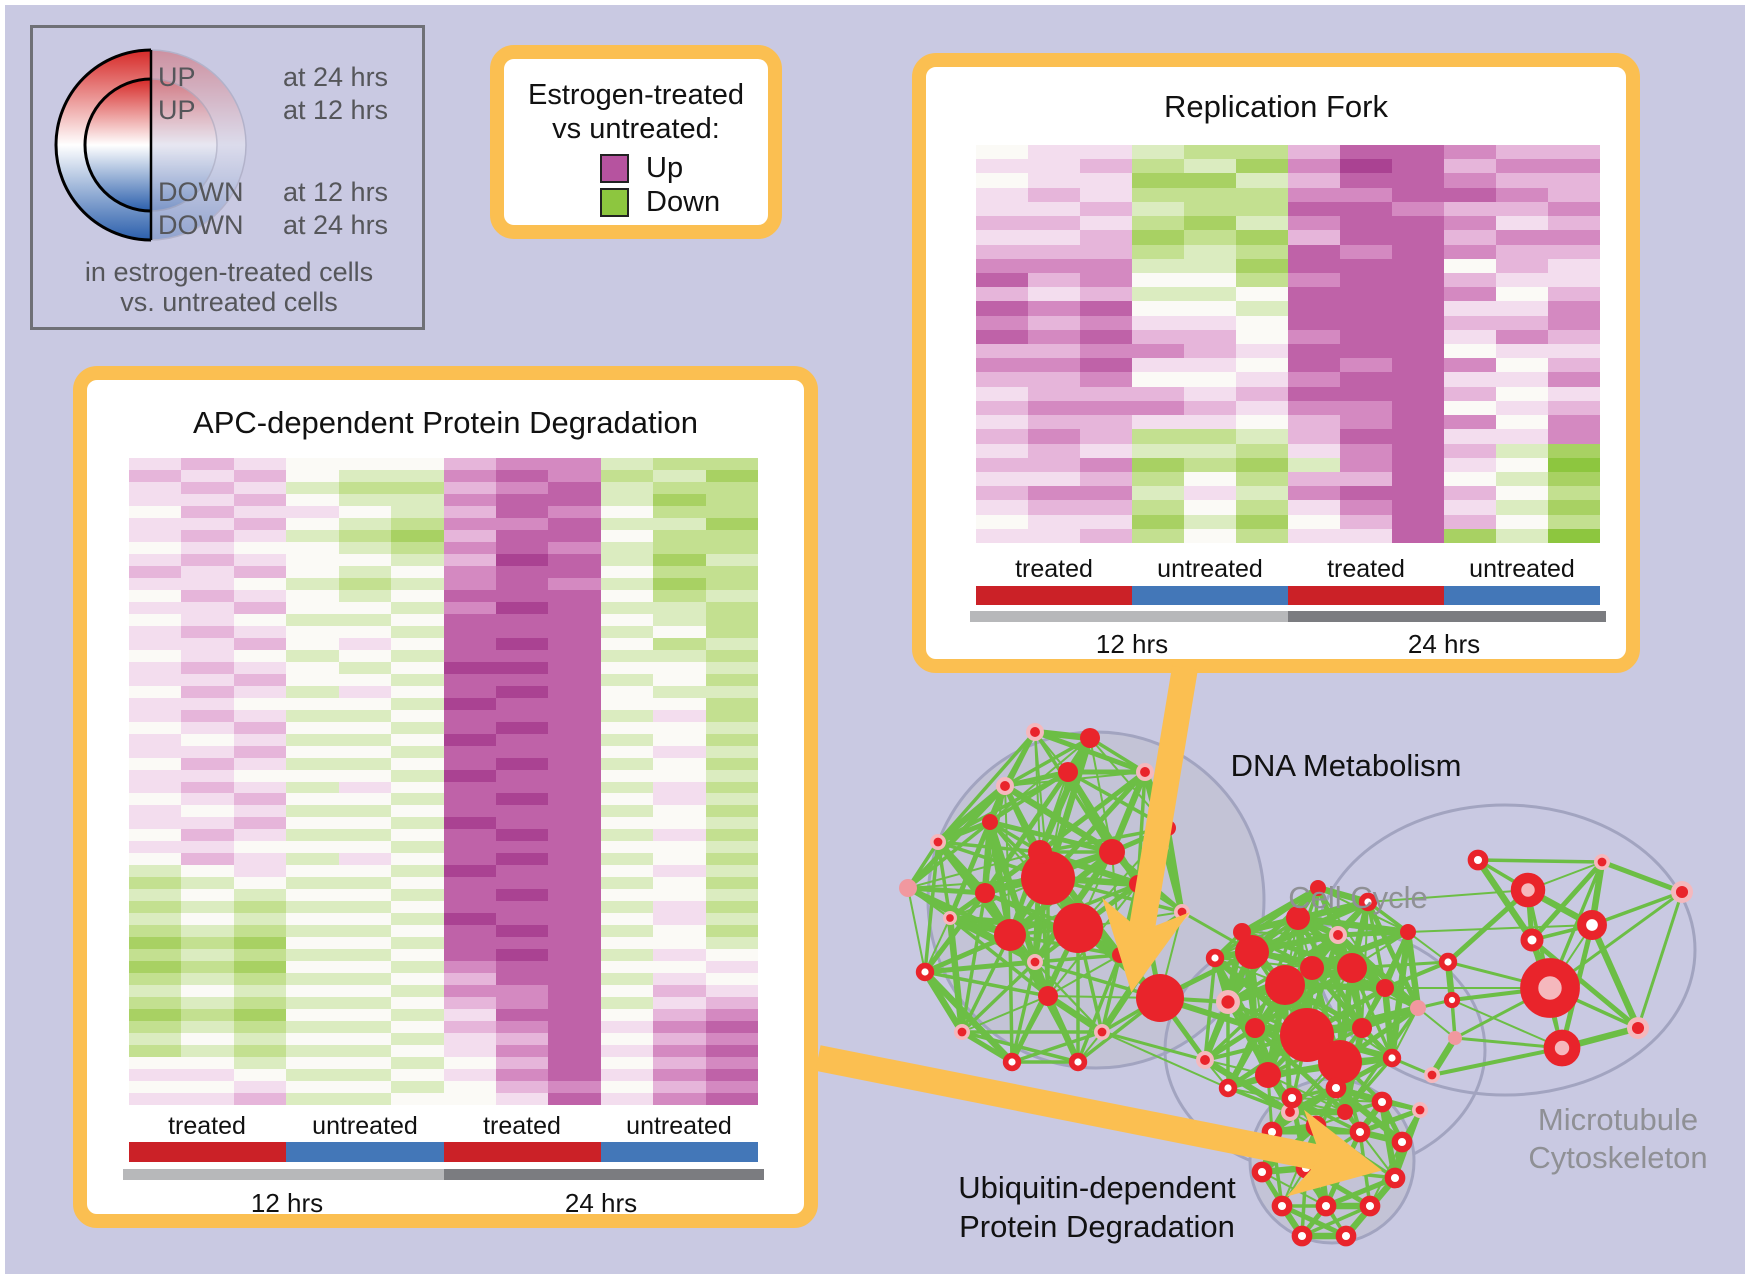  I want to click on legend-time-12: at 12 hrs, so click(336, 110).